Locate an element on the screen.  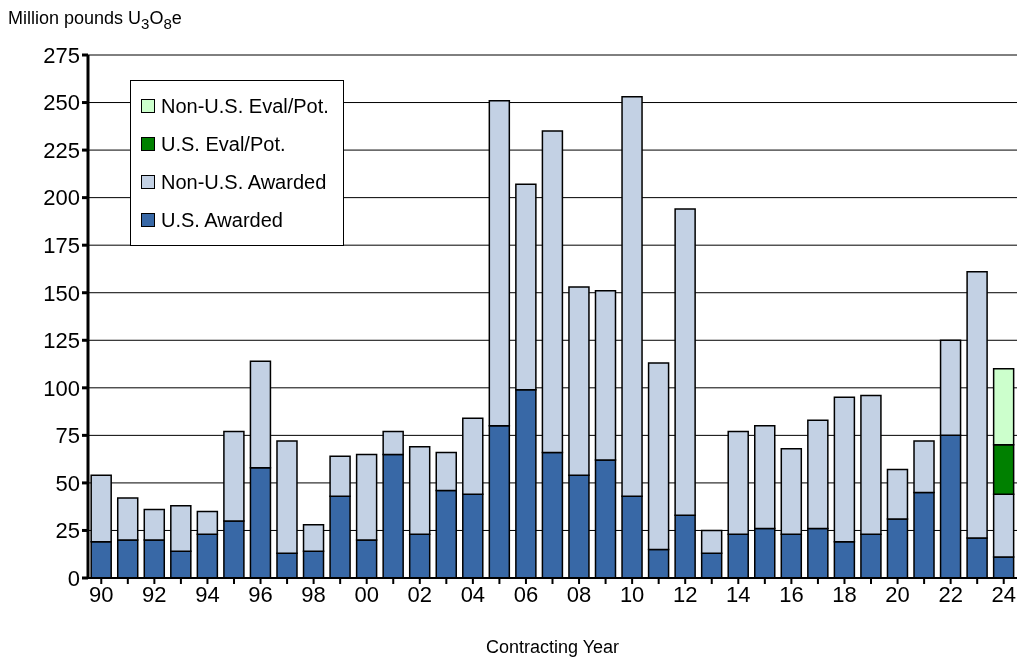
x-tick-label: 96 is located at coordinates (260, 594).